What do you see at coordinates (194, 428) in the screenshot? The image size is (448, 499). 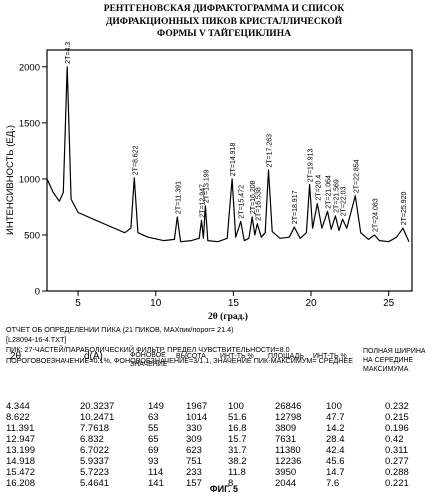 I see `row-height: 330` at bounding box center [194, 428].